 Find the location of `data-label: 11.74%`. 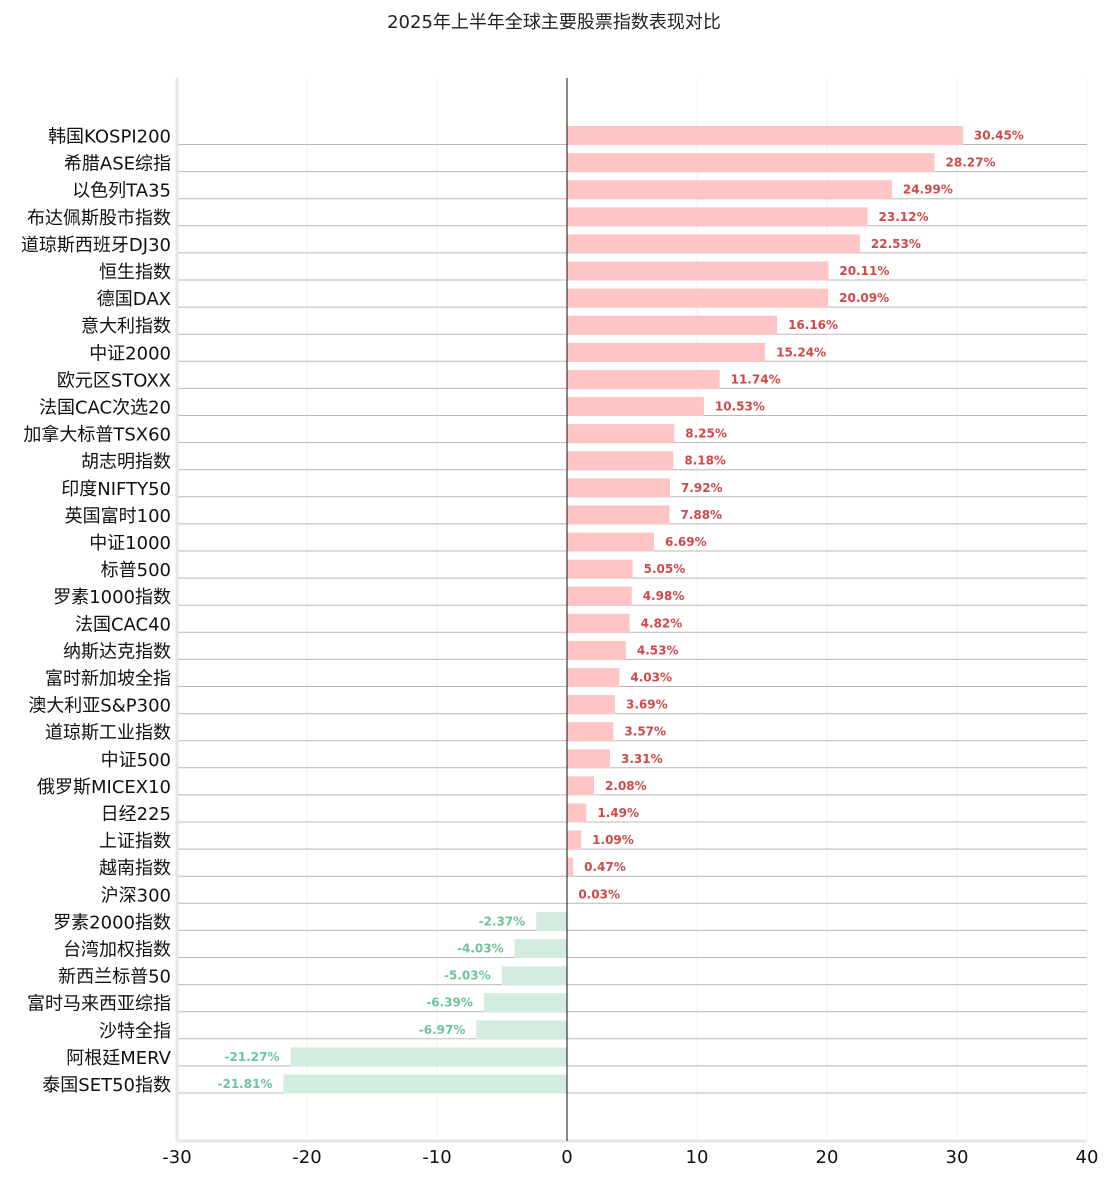

data-label: 11.74% is located at coordinates (756, 379).